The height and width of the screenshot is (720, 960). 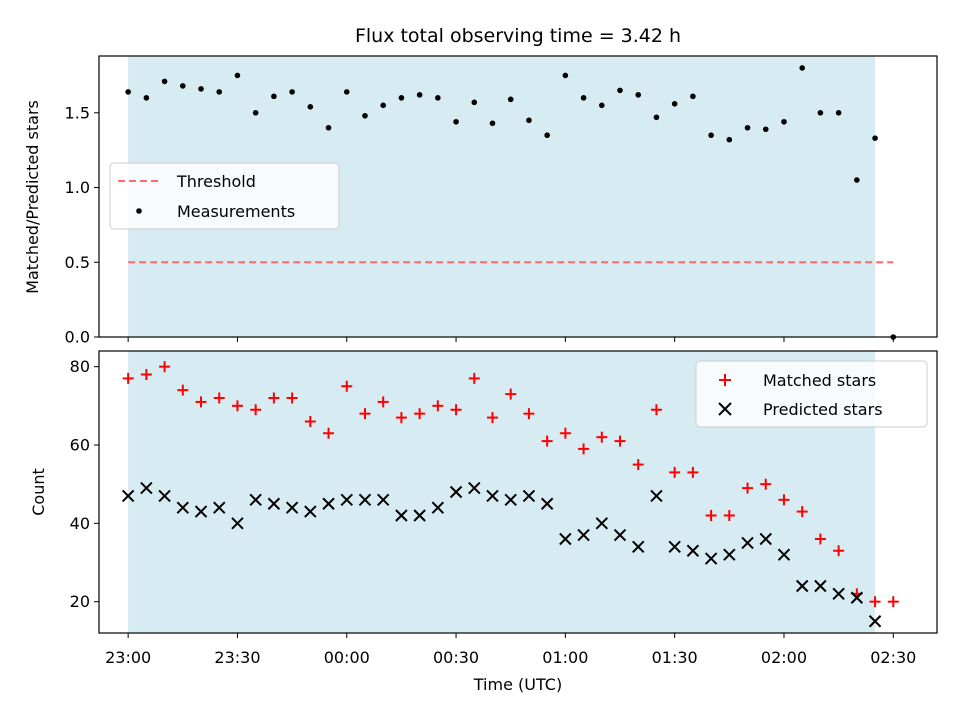 I want to click on legend-threshold-label: Threshold, so click(x=216, y=181).